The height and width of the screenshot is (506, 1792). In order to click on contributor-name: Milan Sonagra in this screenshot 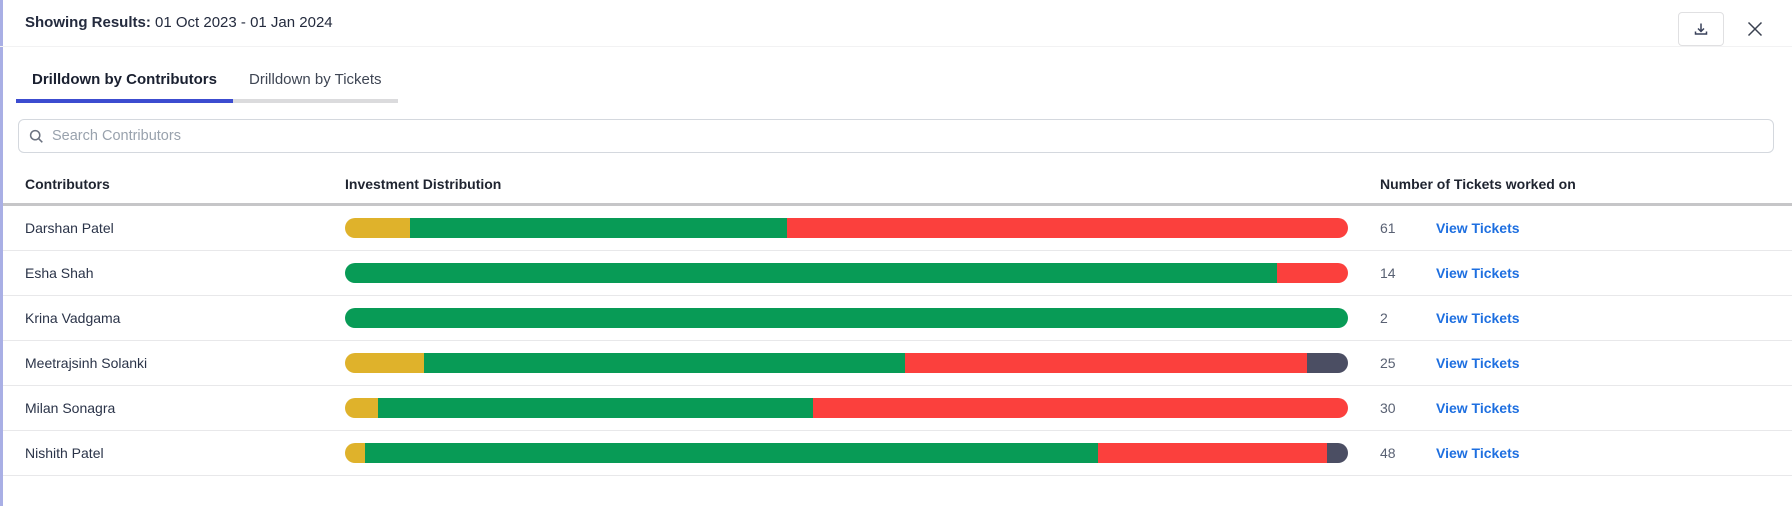, I will do `click(70, 408)`.